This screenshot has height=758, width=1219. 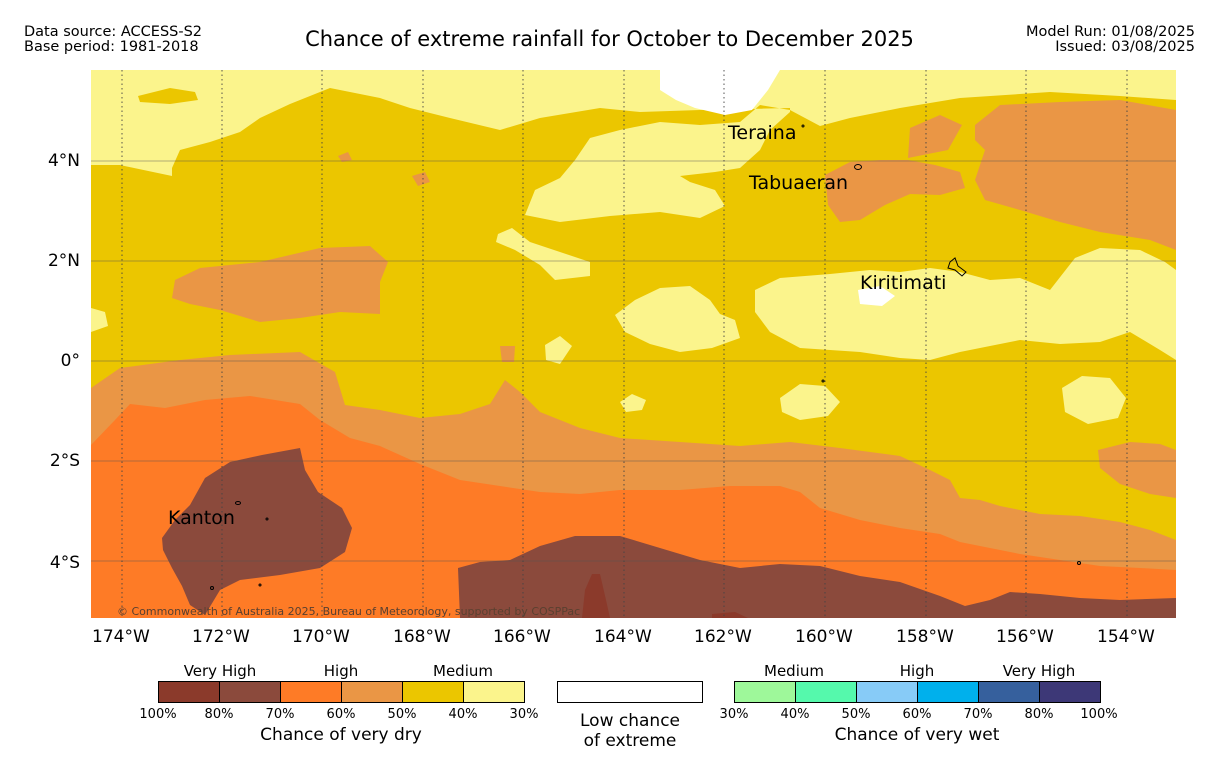 I want to click on wet-category-medium: Medium, so click(x=794, y=671).